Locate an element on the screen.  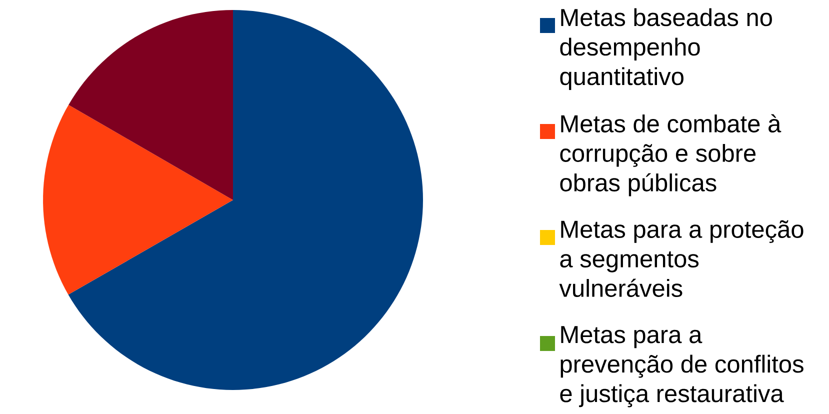
legend-label: Metas baseadas no desempenho quantitativo is located at coordinates (666, 49).